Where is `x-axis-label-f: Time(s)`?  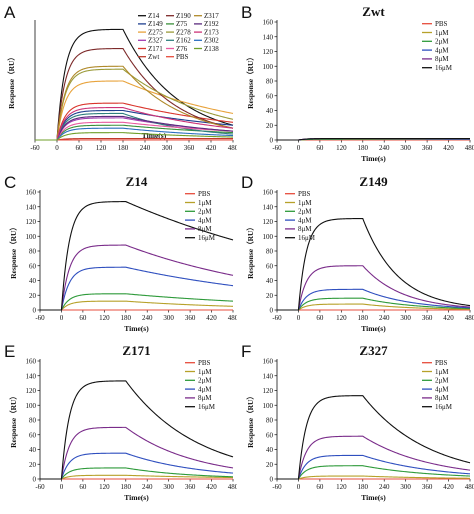 x-axis-label-f: Time(s) is located at coordinates (373, 497).